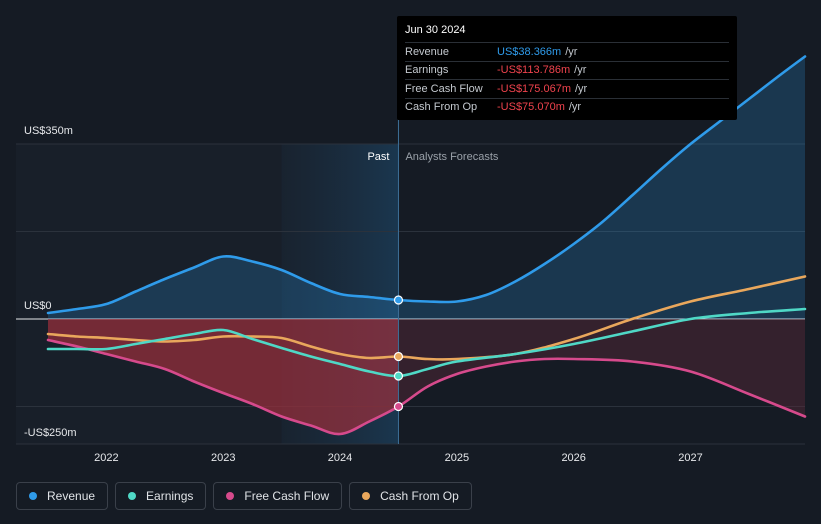 The height and width of the screenshot is (524, 821). Describe the element at coordinates (426, 342) in the screenshot. I see `earnings-line` at that location.